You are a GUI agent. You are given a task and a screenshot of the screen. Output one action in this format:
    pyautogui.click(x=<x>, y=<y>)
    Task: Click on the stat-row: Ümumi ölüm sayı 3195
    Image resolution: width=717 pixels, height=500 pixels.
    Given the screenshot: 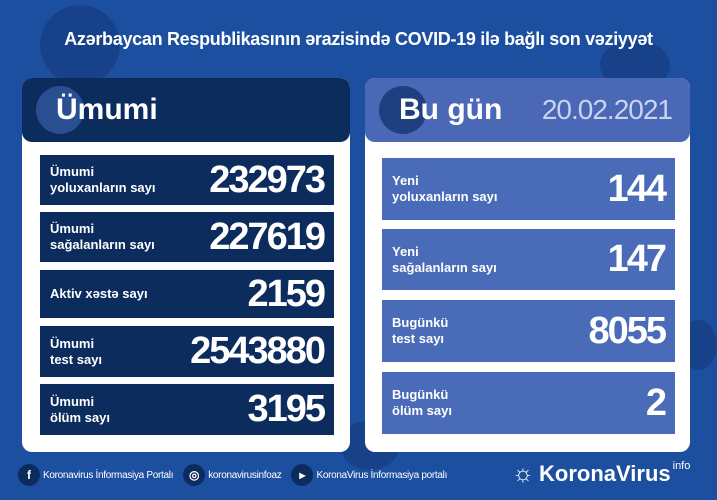 What is the action you would take?
    pyautogui.click(x=187, y=409)
    